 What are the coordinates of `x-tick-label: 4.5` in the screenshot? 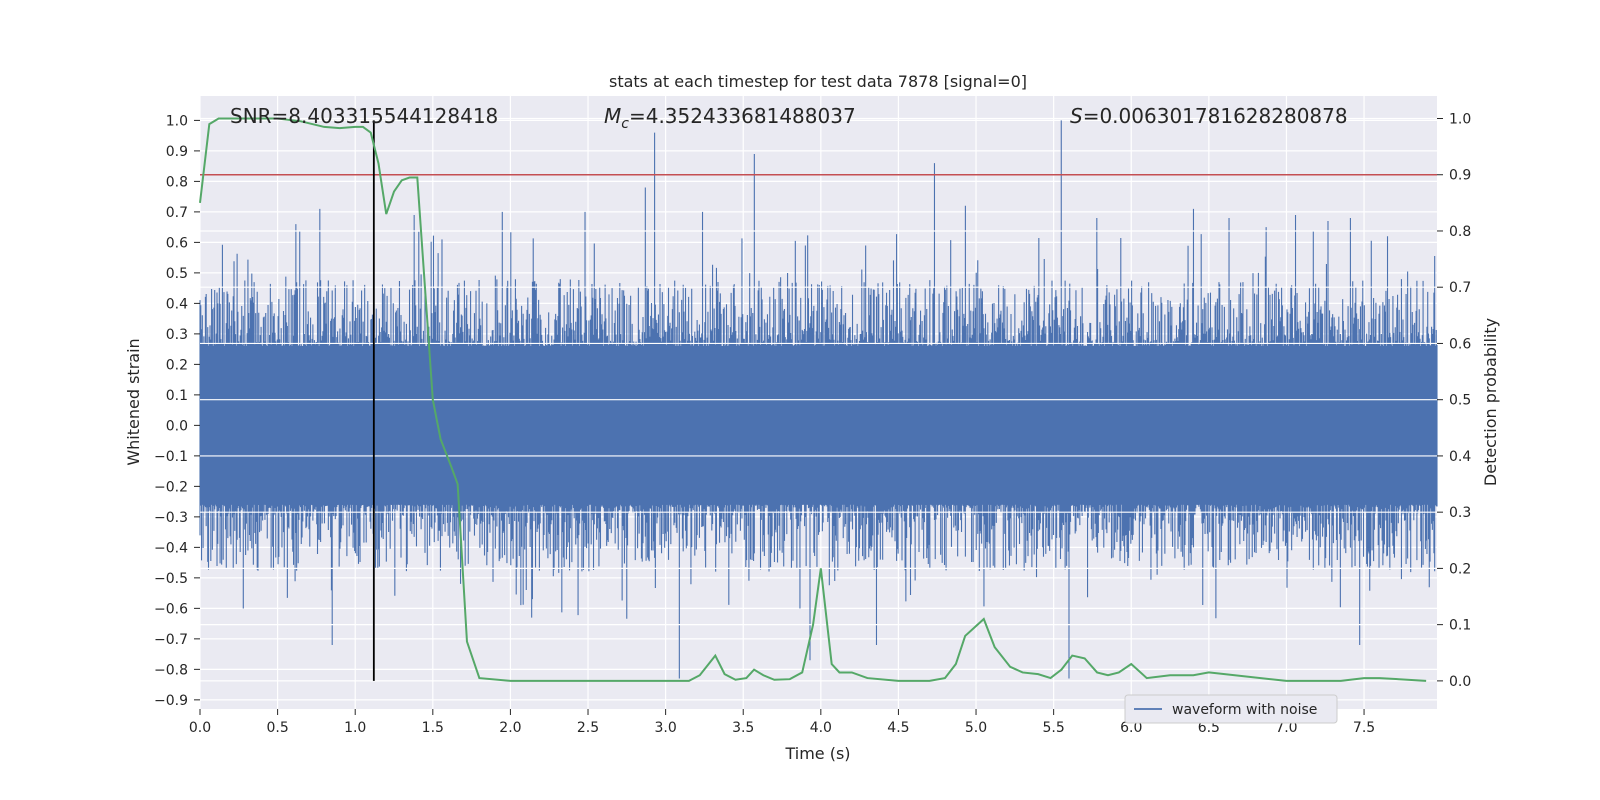 It's located at (898, 728).